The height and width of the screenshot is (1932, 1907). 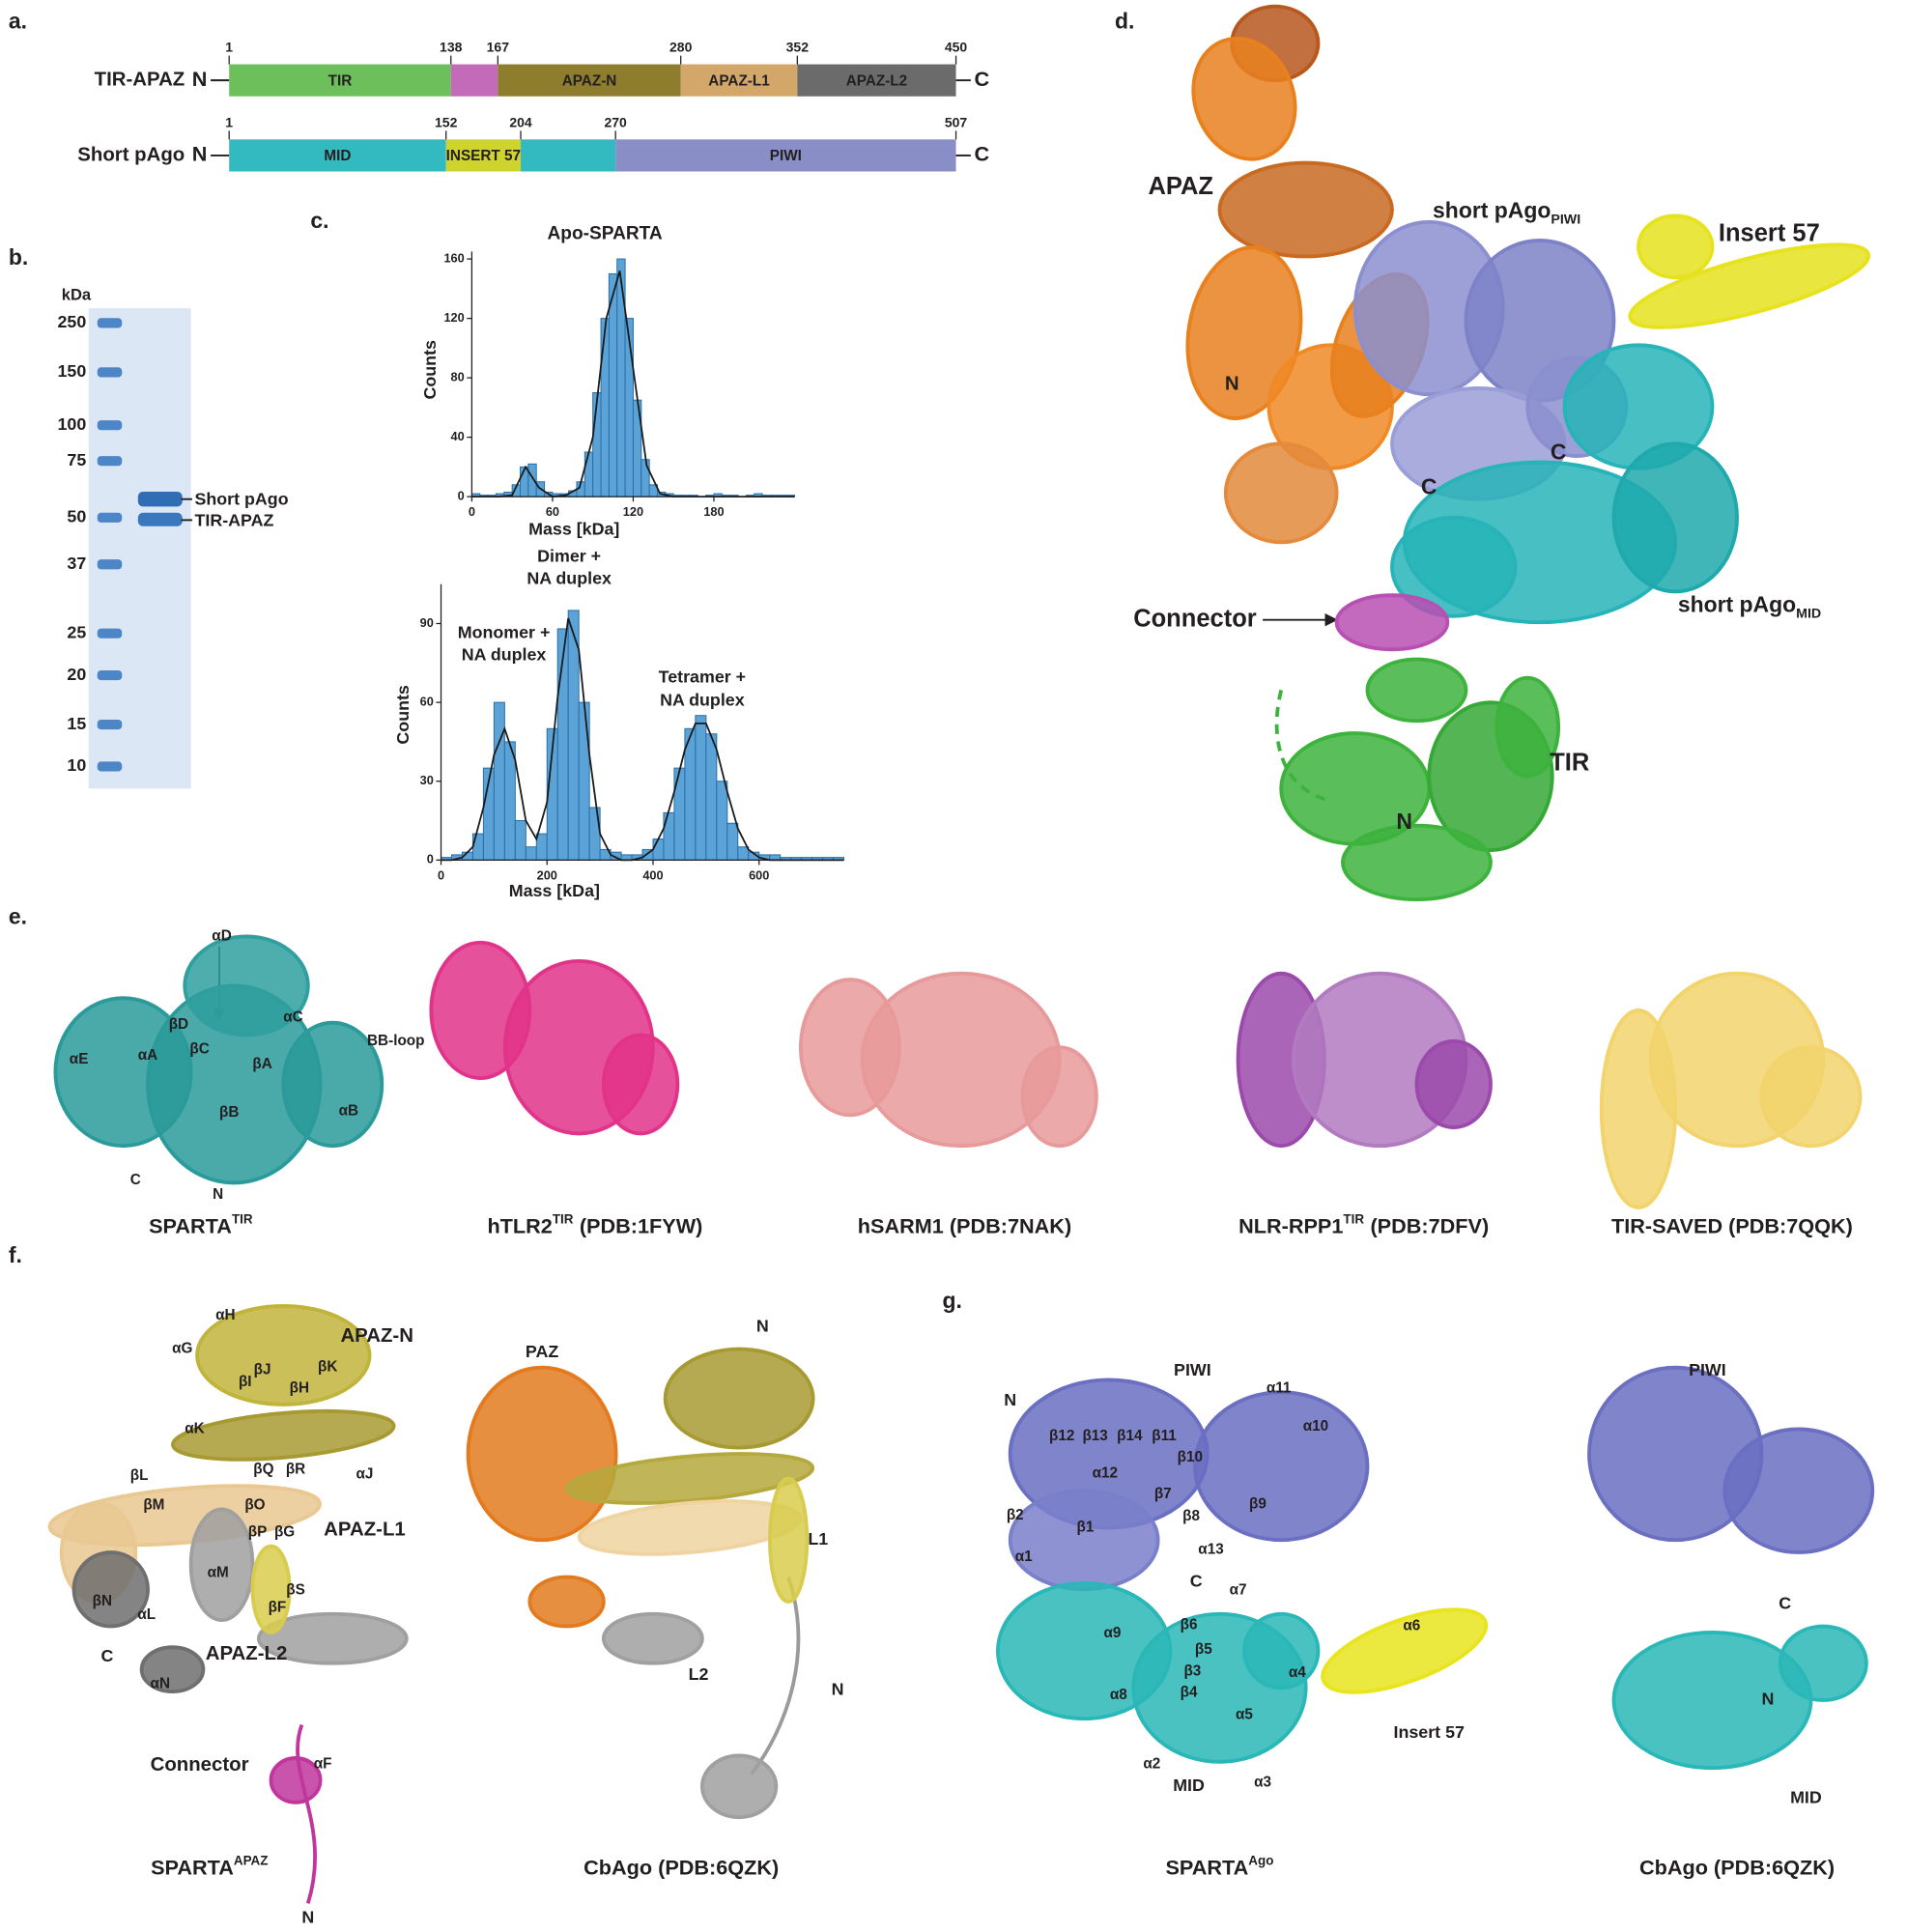 What do you see at coordinates (702, 676) in the screenshot?
I see `annotation: Tetramer +` at bounding box center [702, 676].